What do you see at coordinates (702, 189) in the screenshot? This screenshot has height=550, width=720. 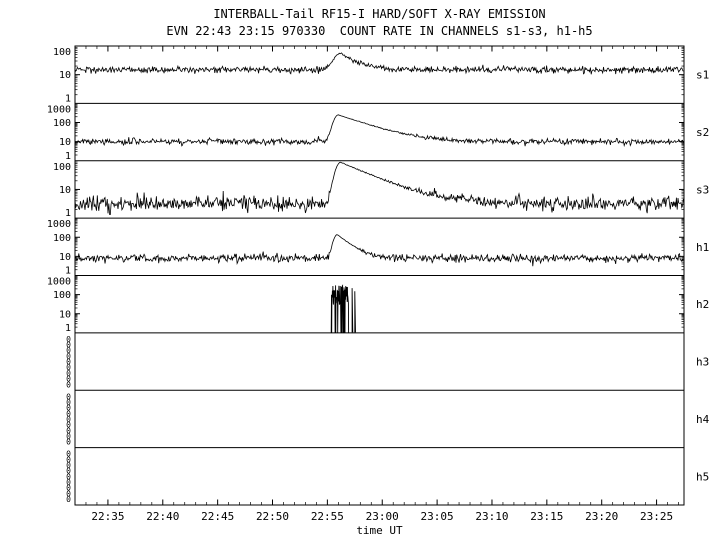 I see `channel-label: s3` at bounding box center [702, 189].